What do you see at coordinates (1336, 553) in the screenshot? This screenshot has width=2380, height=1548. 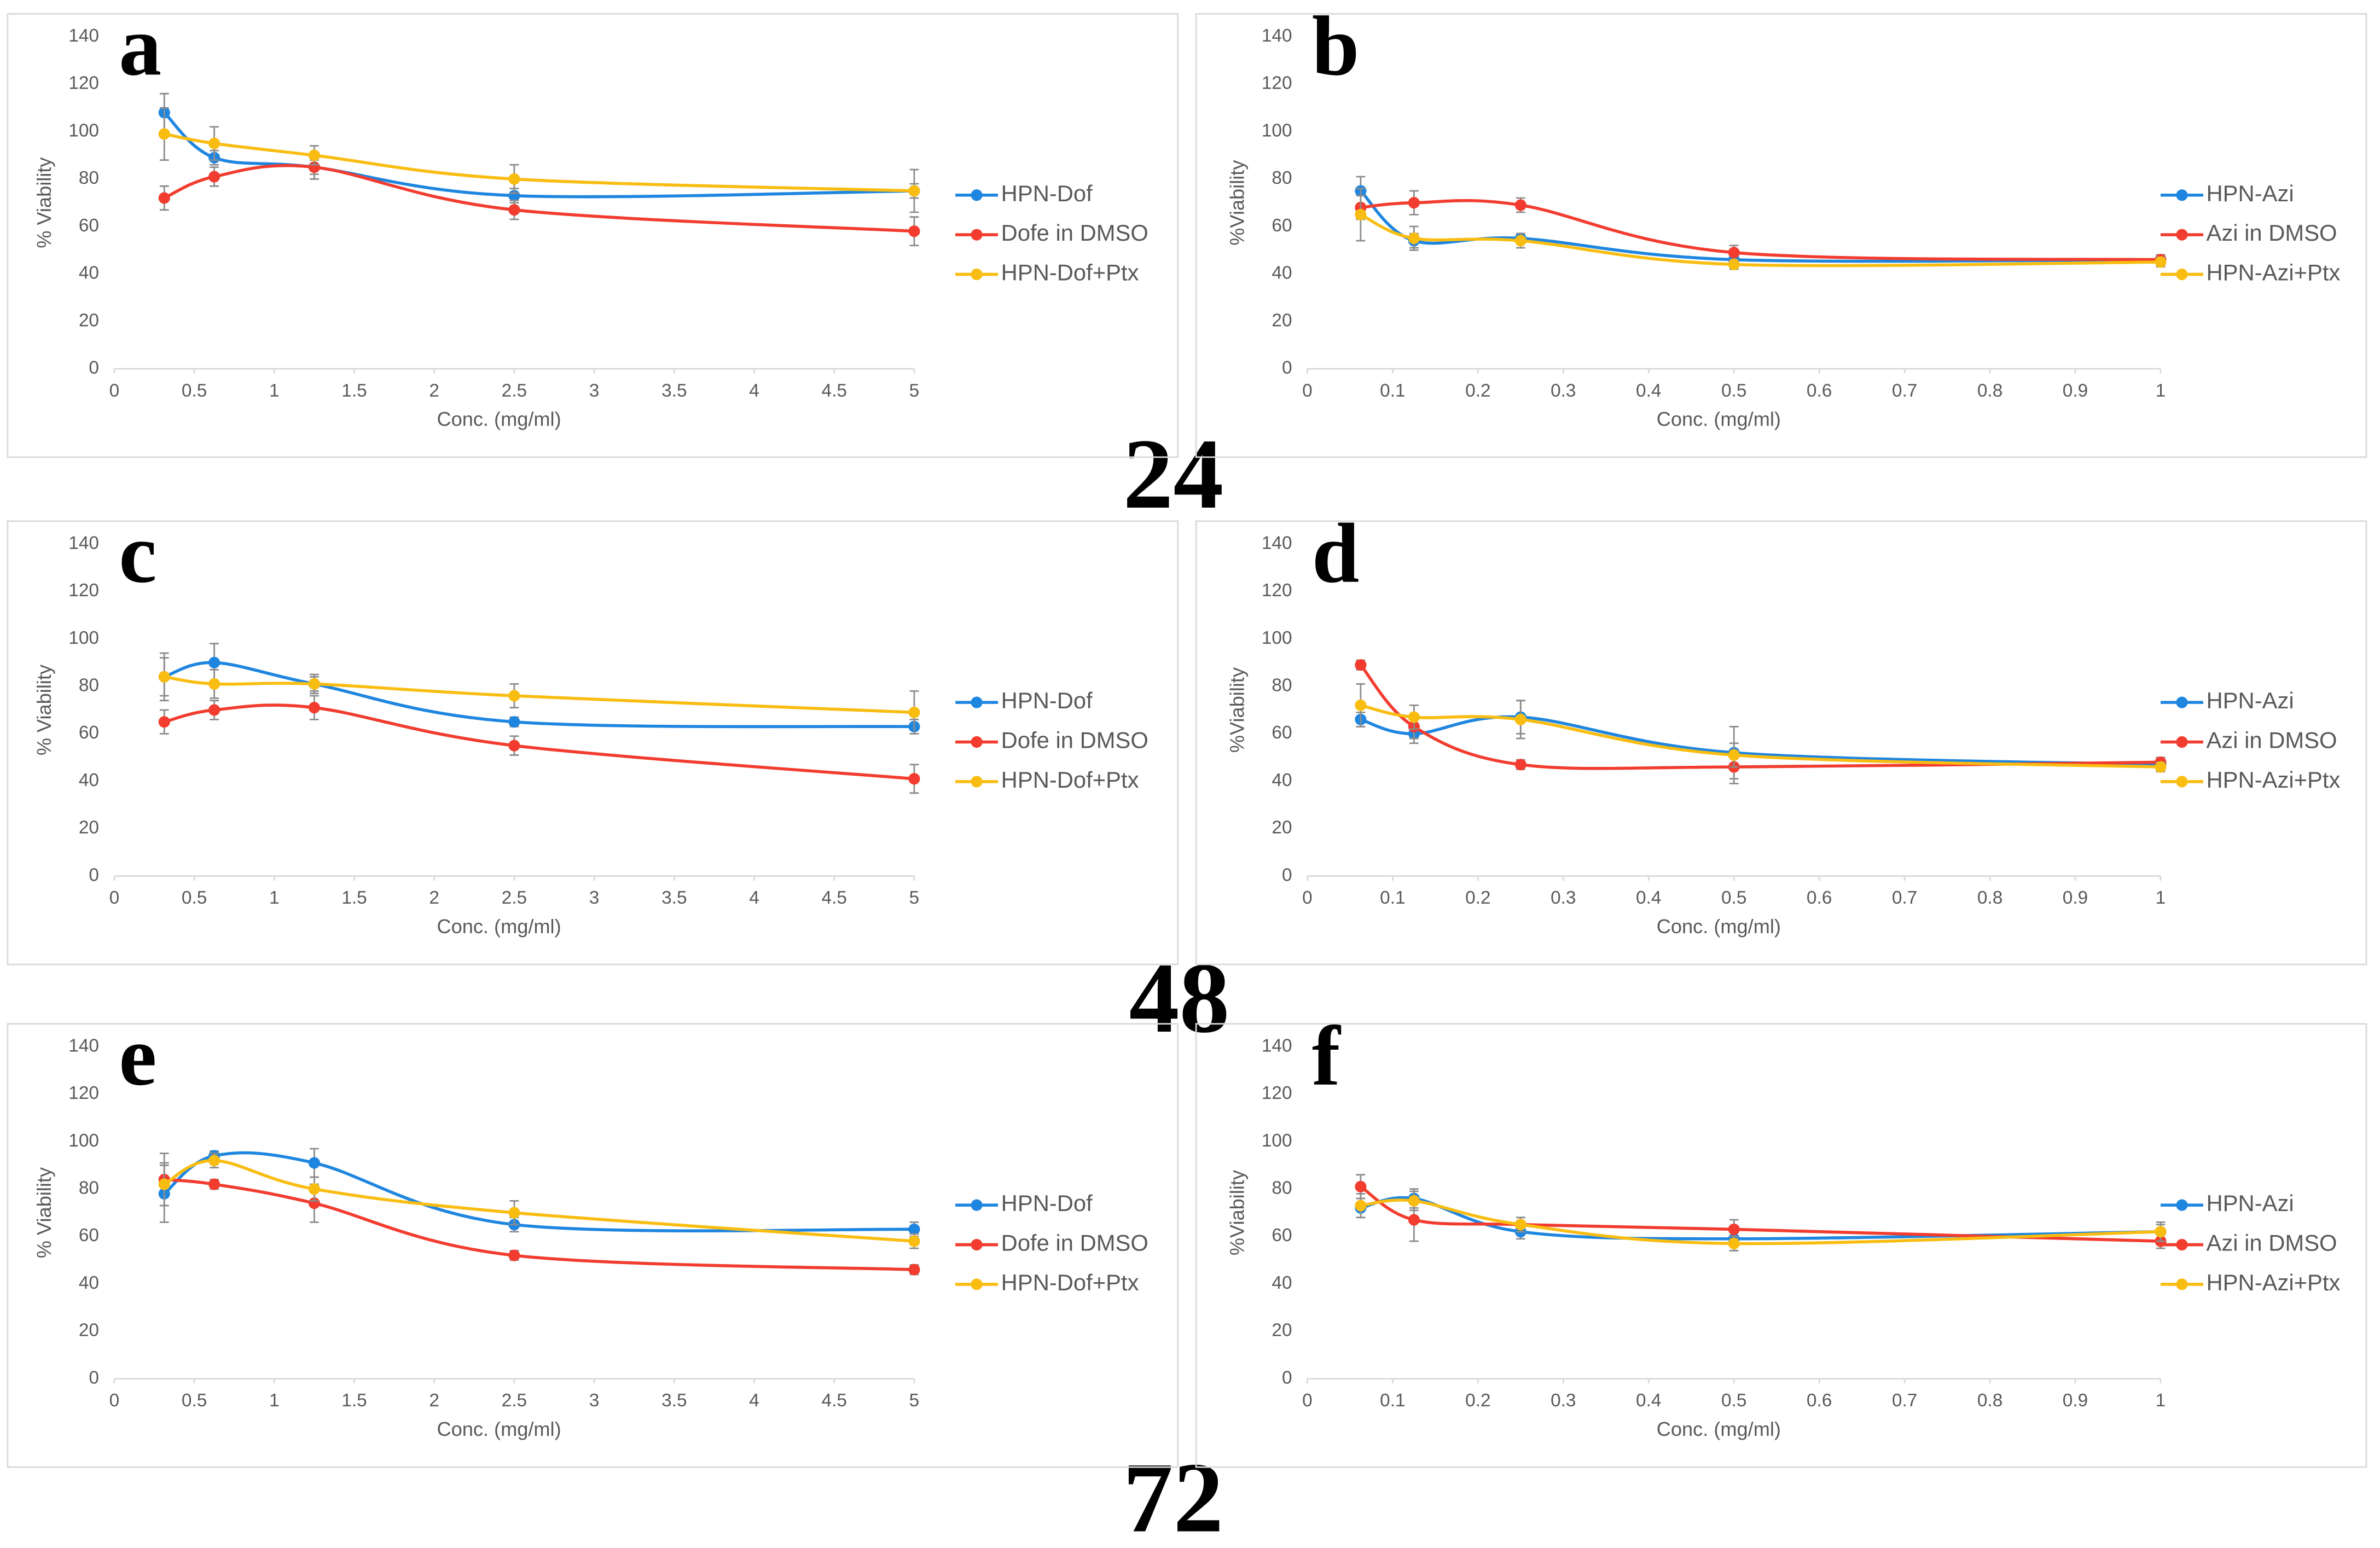 I see `panel-label: d` at bounding box center [1336, 553].